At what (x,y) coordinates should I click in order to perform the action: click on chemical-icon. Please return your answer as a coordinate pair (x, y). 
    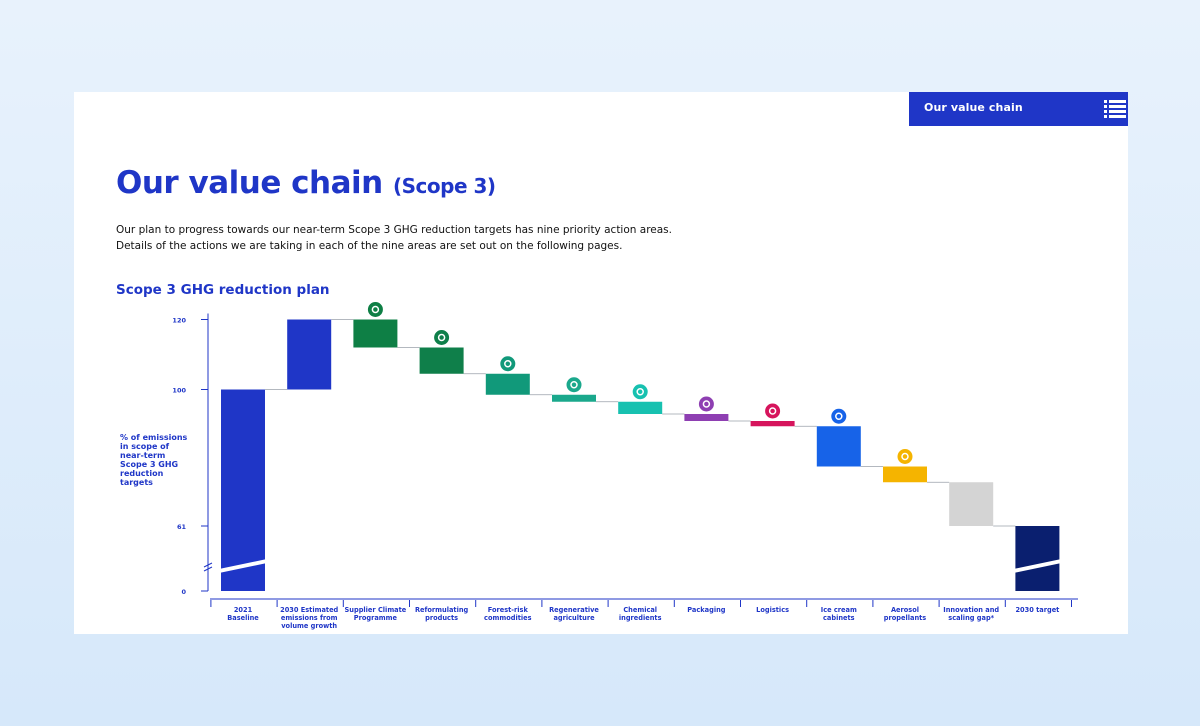
    Looking at the image, I should click on (640, 392).